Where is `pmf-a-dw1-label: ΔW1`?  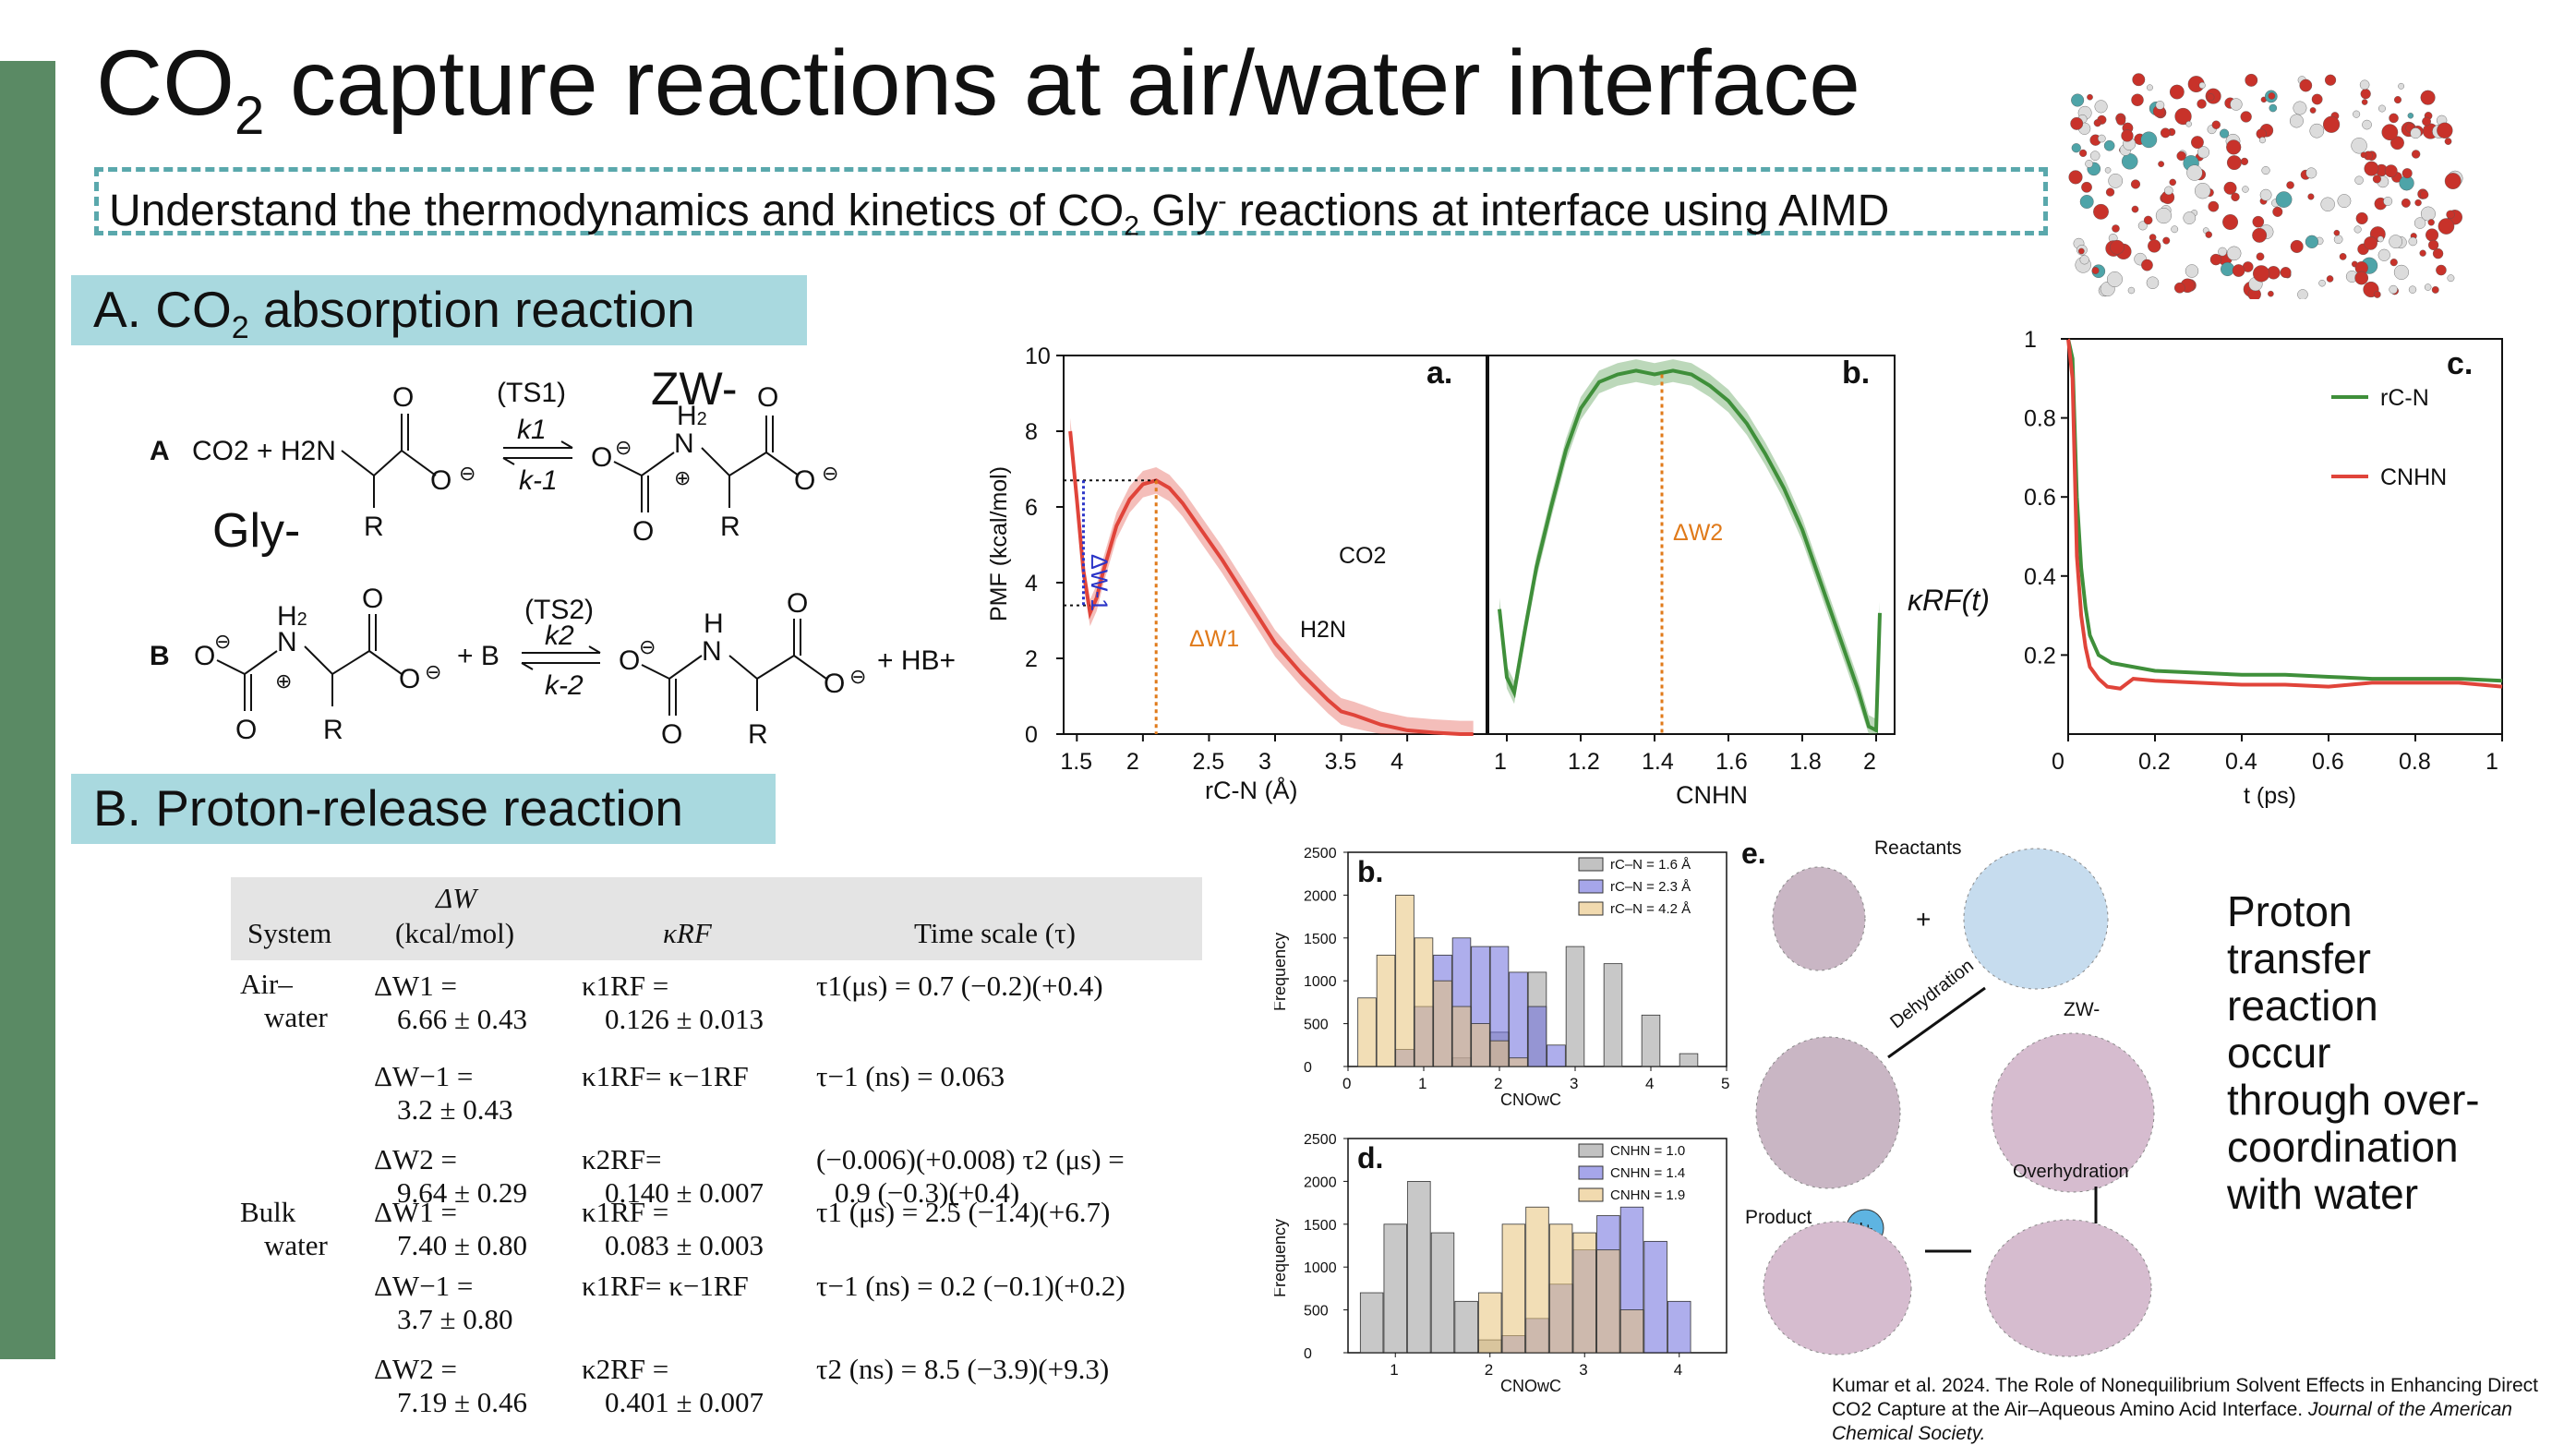 pmf-a-dw1-label: ΔW1 is located at coordinates (1214, 639).